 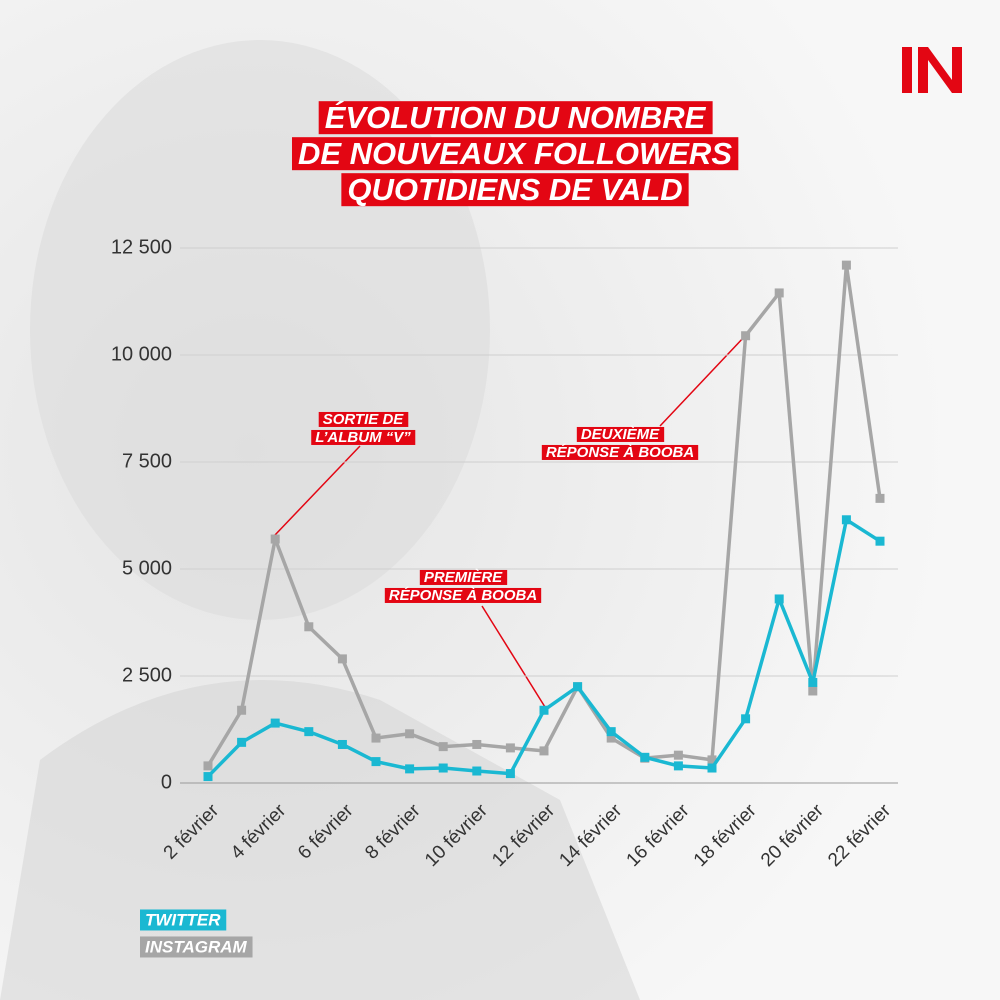 What do you see at coordinates (166, 782) in the screenshot?
I see `y-tick-label: 0` at bounding box center [166, 782].